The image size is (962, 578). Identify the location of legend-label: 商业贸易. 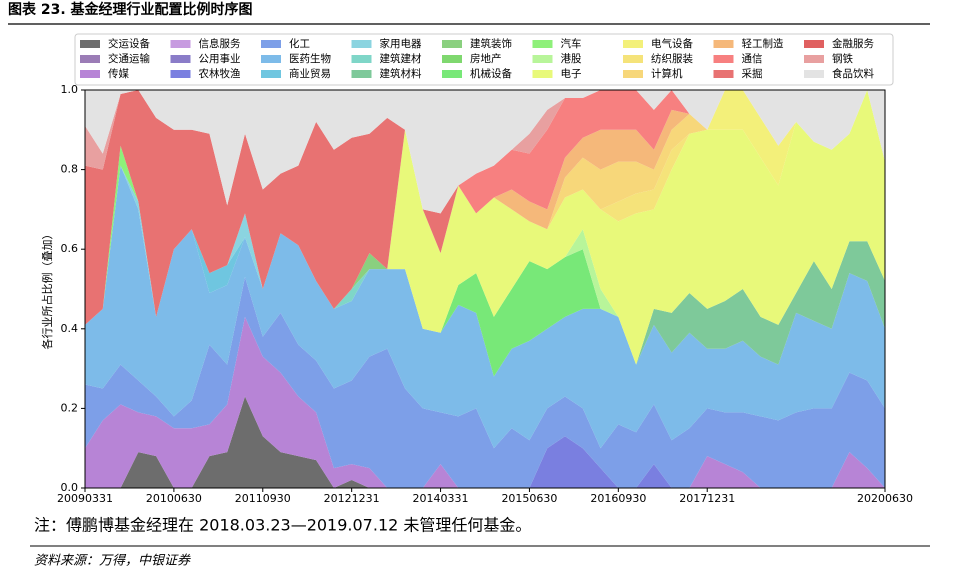
(310, 73).